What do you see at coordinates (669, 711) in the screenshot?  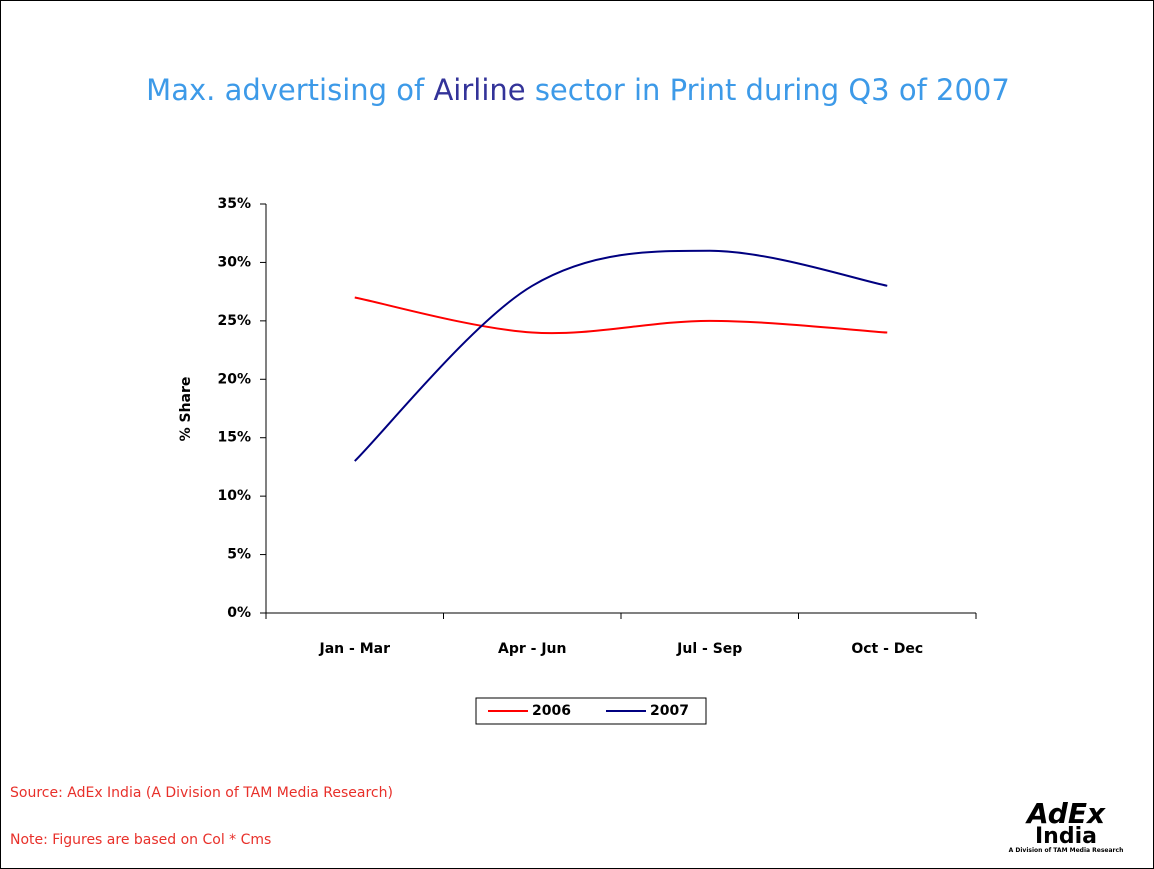 I see `legend-label: 2007` at bounding box center [669, 711].